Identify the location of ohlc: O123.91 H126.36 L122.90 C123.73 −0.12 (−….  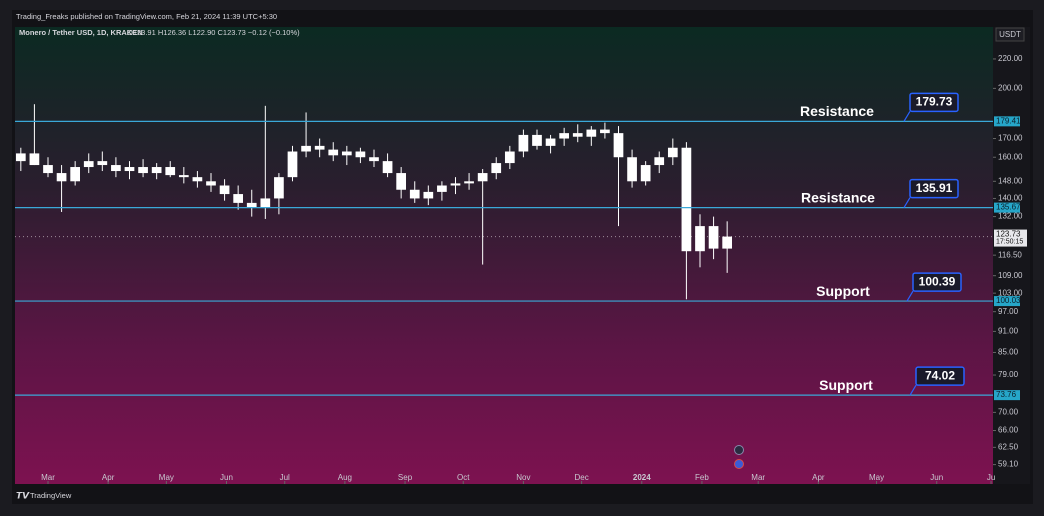
(213, 32).